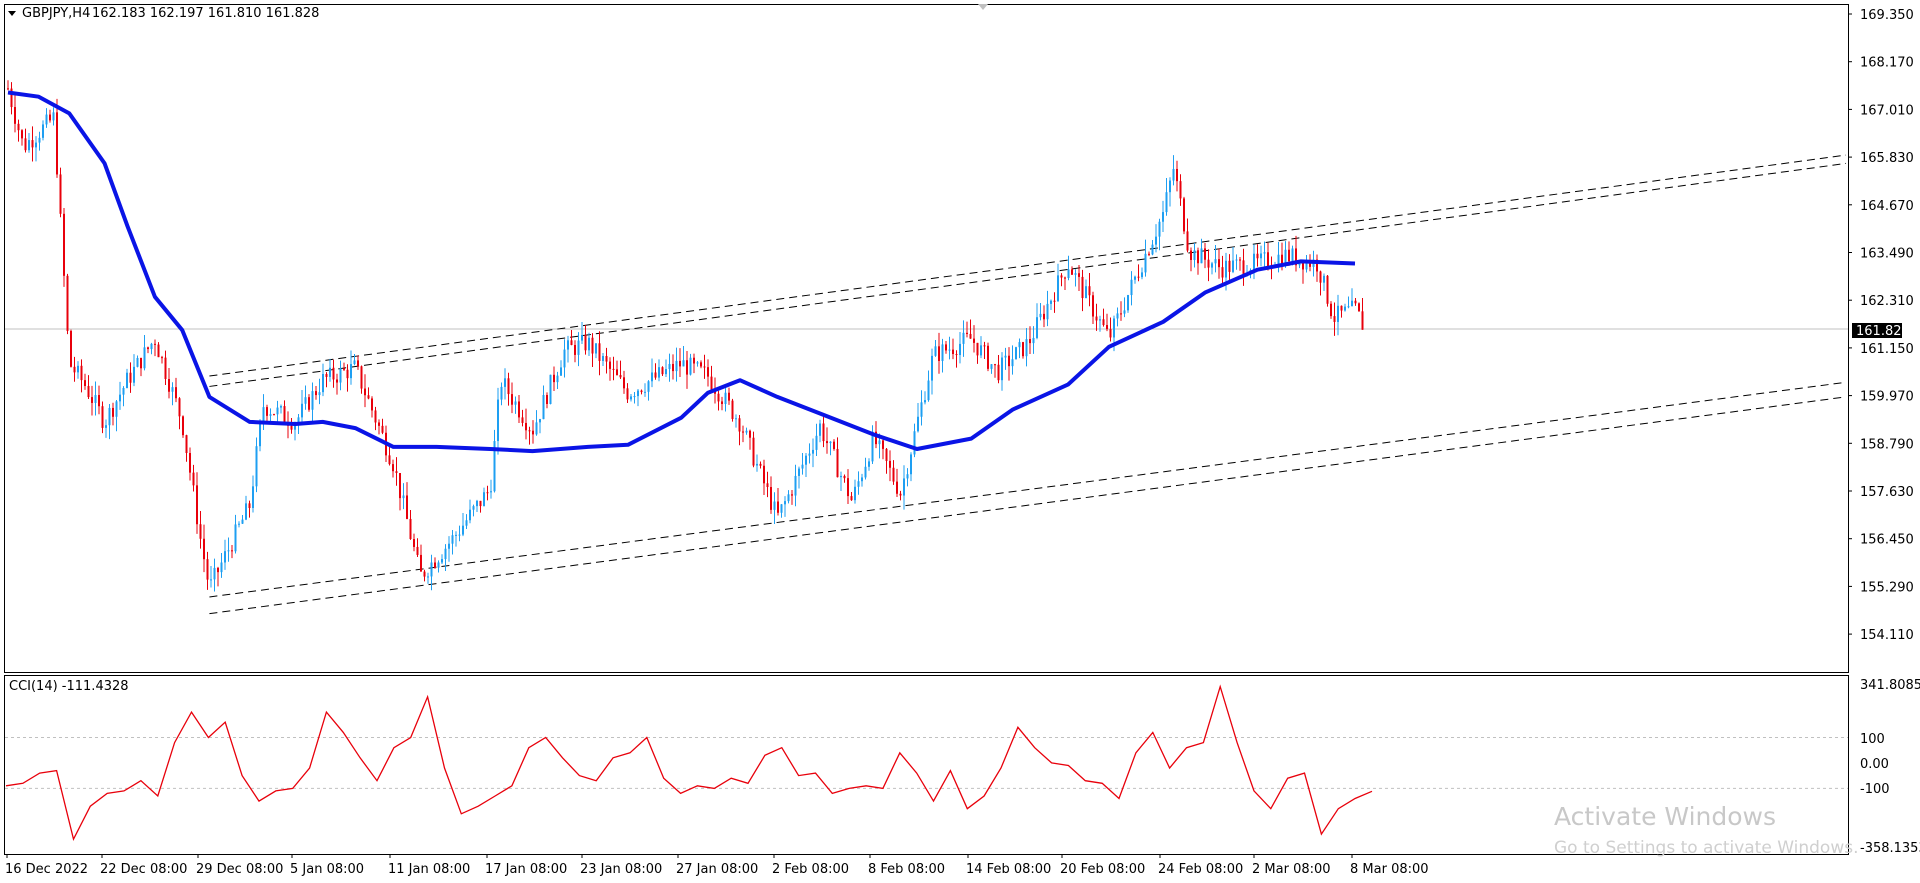 This screenshot has height=883, width=1920. Describe the element at coordinates (689, 763) in the screenshot. I see `cci-line` at that location.